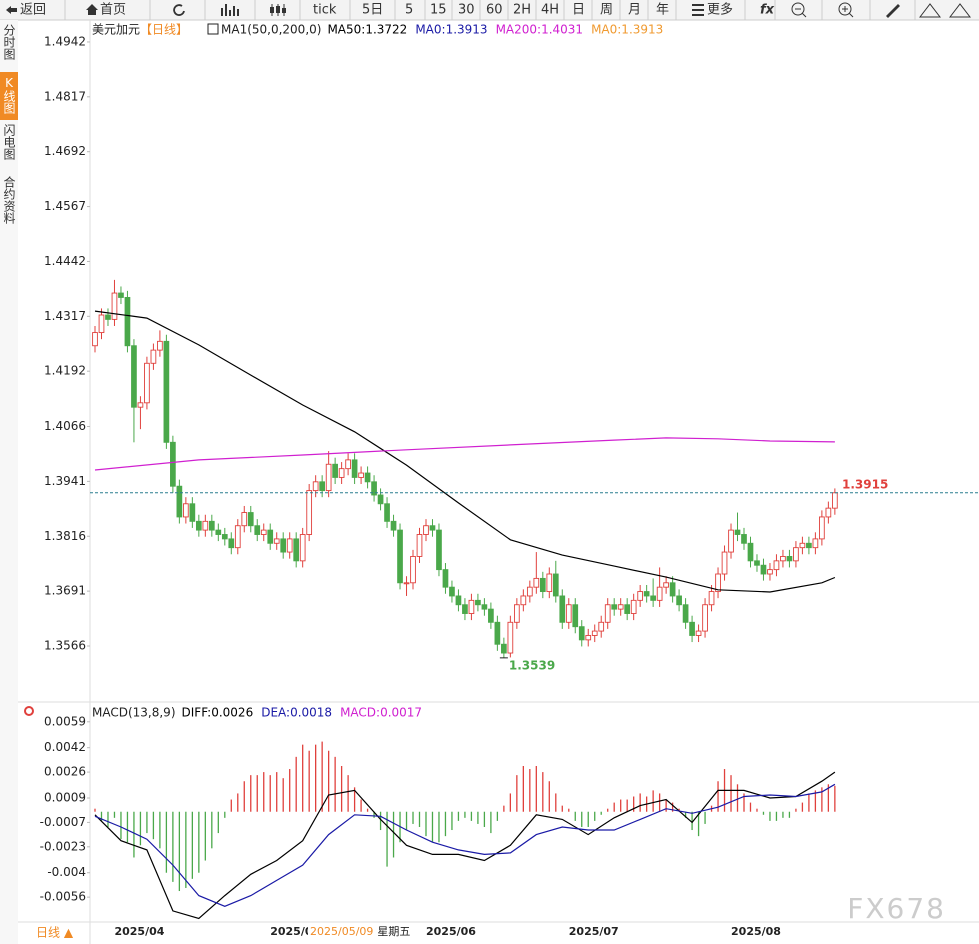 Image resolution: width=979 pixels, height=944 pixels. Describe the element at coordinates (139, 931) in the screenshot. I see `x-tick-label: 2025/04` at that location.